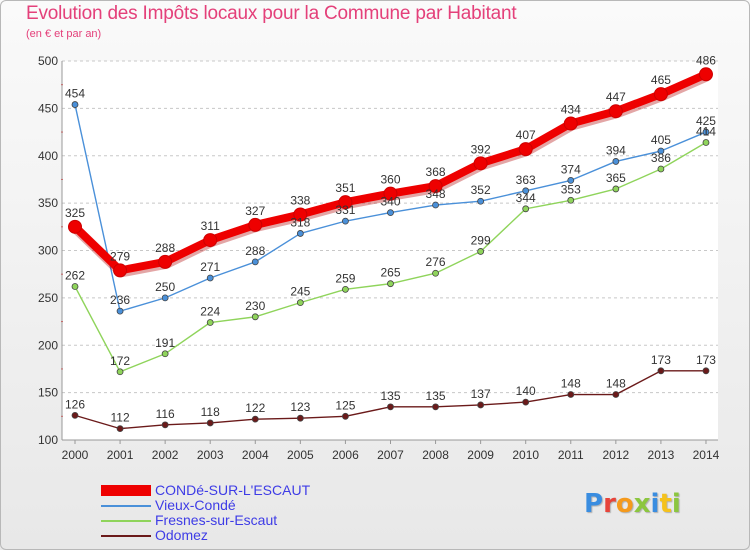 The width and height of the screenshot is (750, 550). What do you see at coordinates (255, 455) in the screenshot?
I see `x-tick-label: 2004` at bounding box center [255, 455].